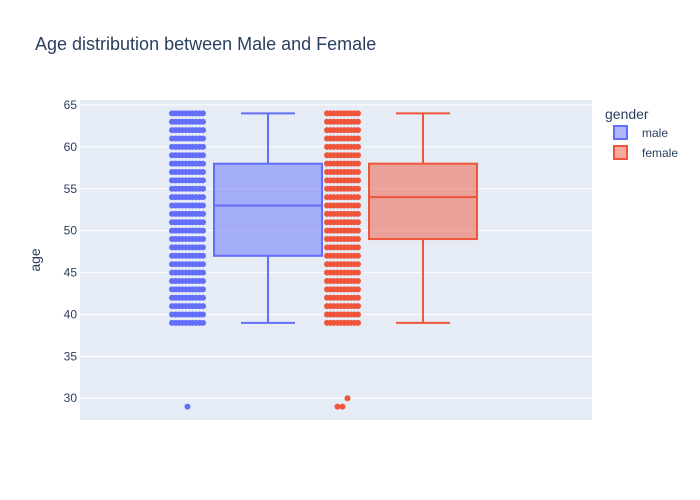  What do you see at coordinates (71, 147) in the screenshot?
I see `y-tick-60: 60` at bounding box center [71, 147].